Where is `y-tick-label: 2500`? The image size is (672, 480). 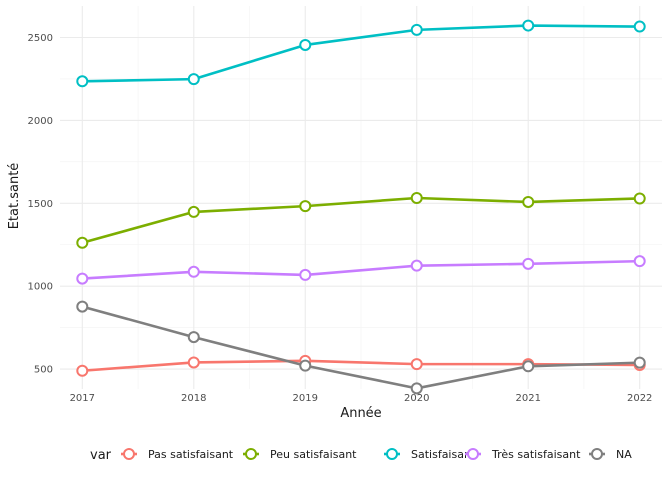 y-tick-label: 2500 is located at coordinates (40, 38).